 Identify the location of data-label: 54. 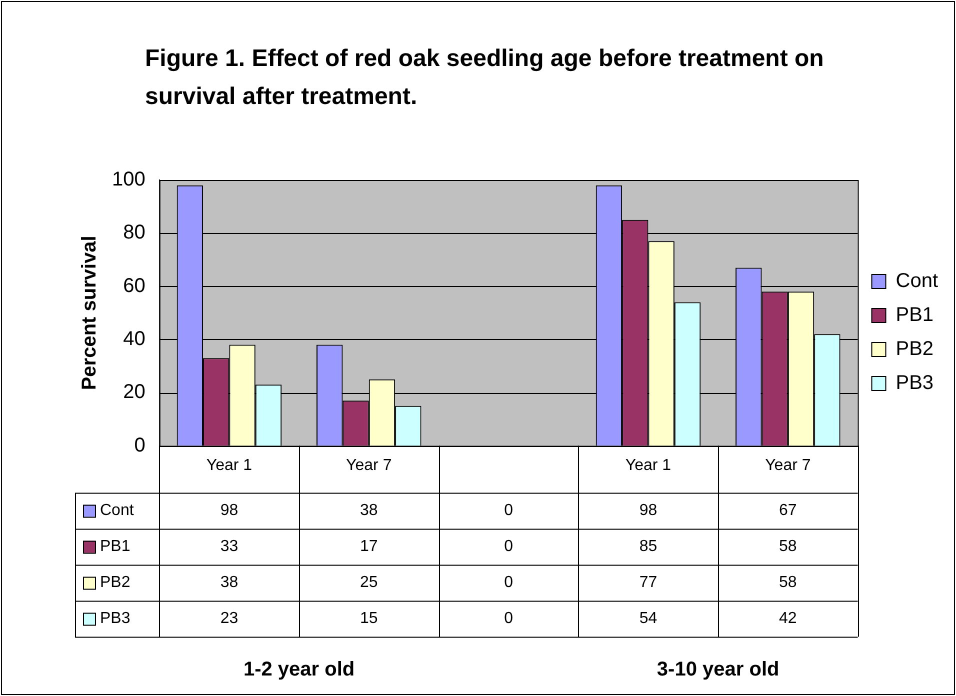
(648, 619).